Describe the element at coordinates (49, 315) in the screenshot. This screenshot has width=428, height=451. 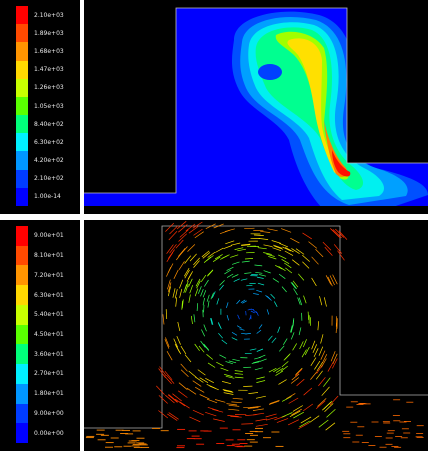
I see `legend-tick-label: 5.40e+01` at that location.